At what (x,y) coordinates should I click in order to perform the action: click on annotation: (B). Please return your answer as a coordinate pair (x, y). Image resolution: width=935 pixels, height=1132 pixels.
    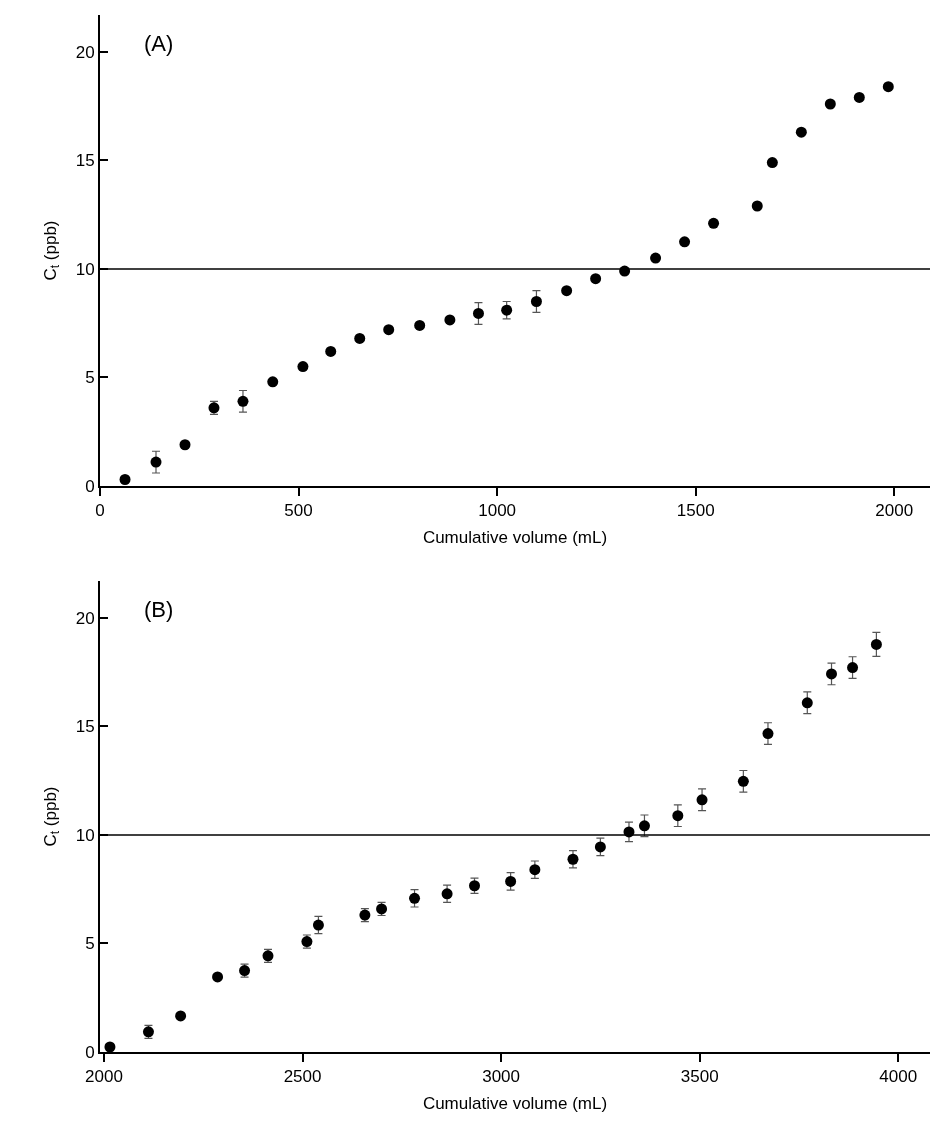
    Looking at the image, I should click on (159, 609).